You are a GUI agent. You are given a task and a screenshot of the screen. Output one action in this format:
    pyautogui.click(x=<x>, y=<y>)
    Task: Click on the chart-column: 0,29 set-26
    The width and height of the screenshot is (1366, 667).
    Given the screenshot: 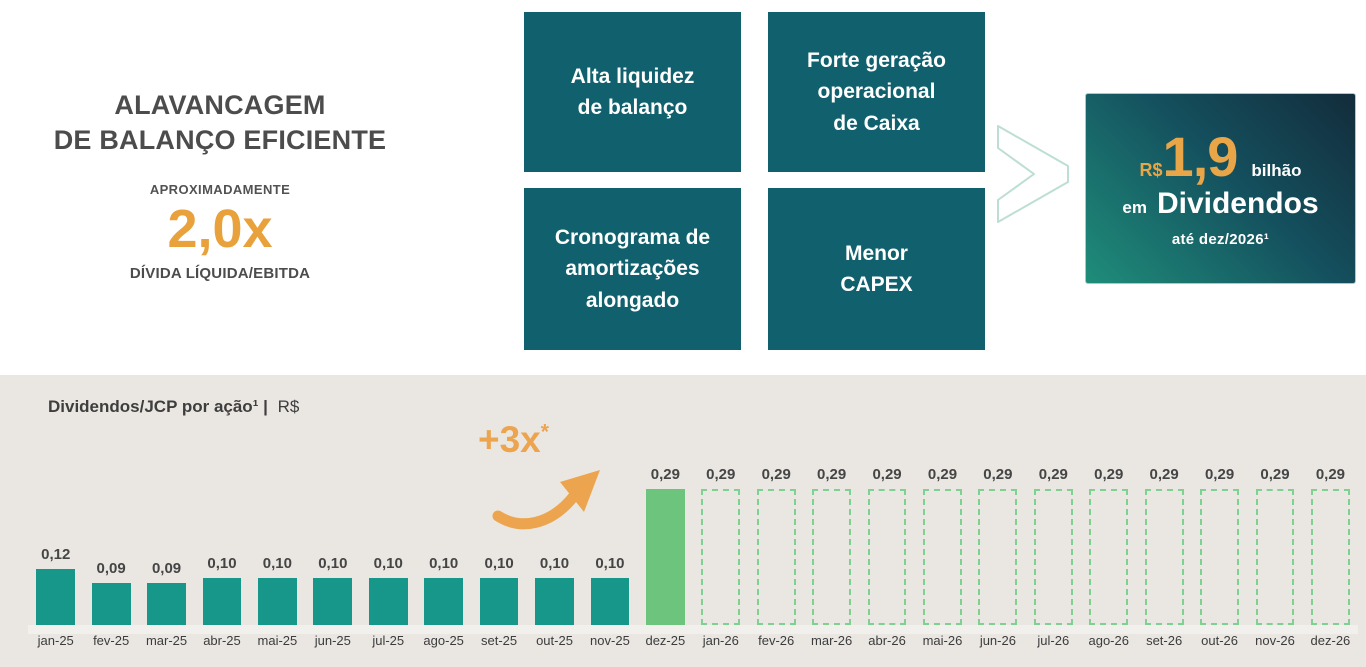 What is the action you would take?
    pyautogui.click(x=1163, y=542)
    